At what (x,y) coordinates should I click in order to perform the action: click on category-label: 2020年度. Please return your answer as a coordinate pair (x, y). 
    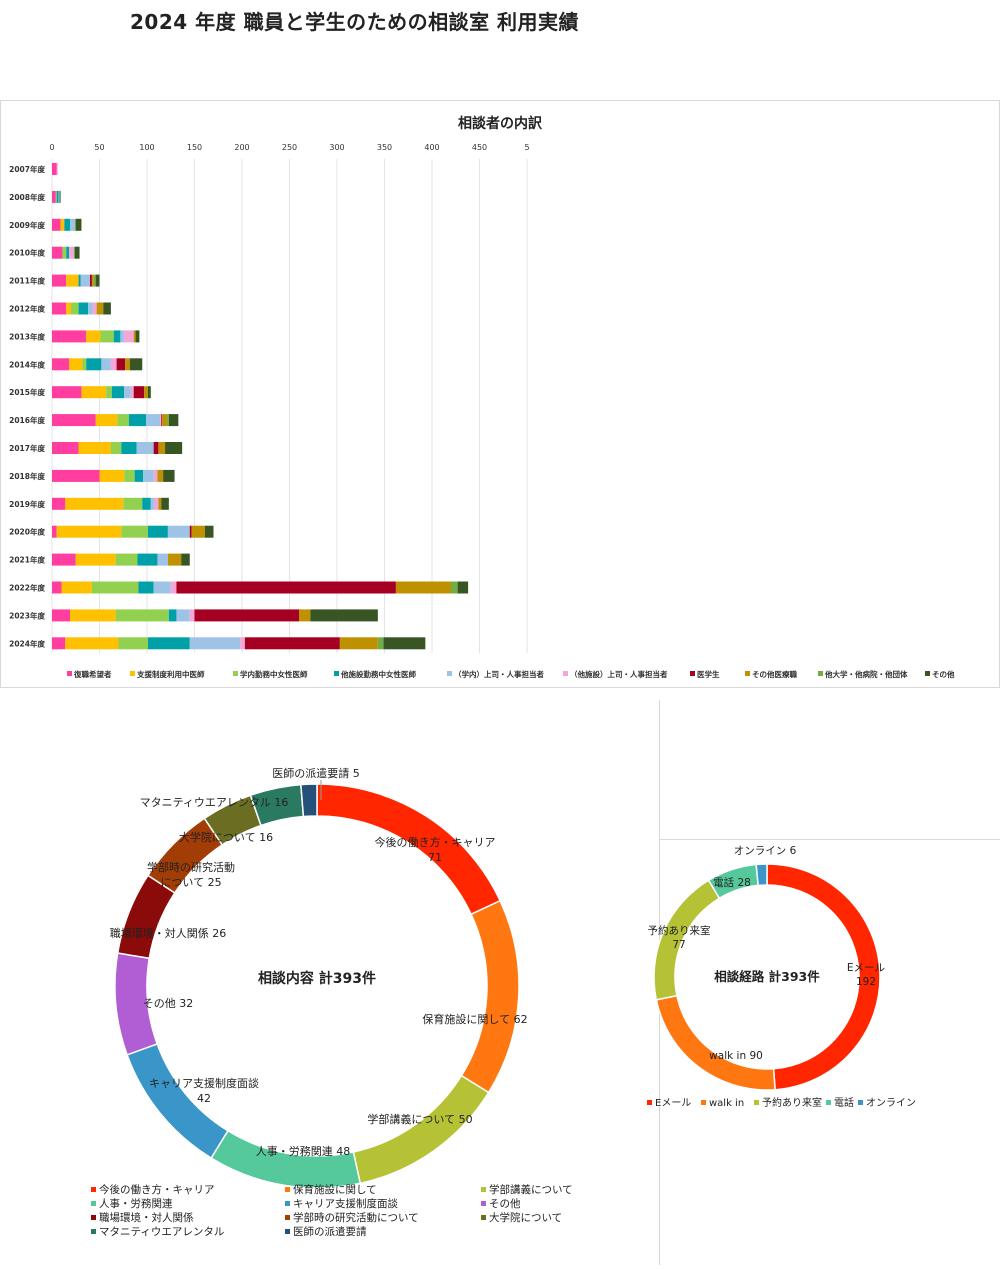
    Looking at the image, I should click on (27, 532).